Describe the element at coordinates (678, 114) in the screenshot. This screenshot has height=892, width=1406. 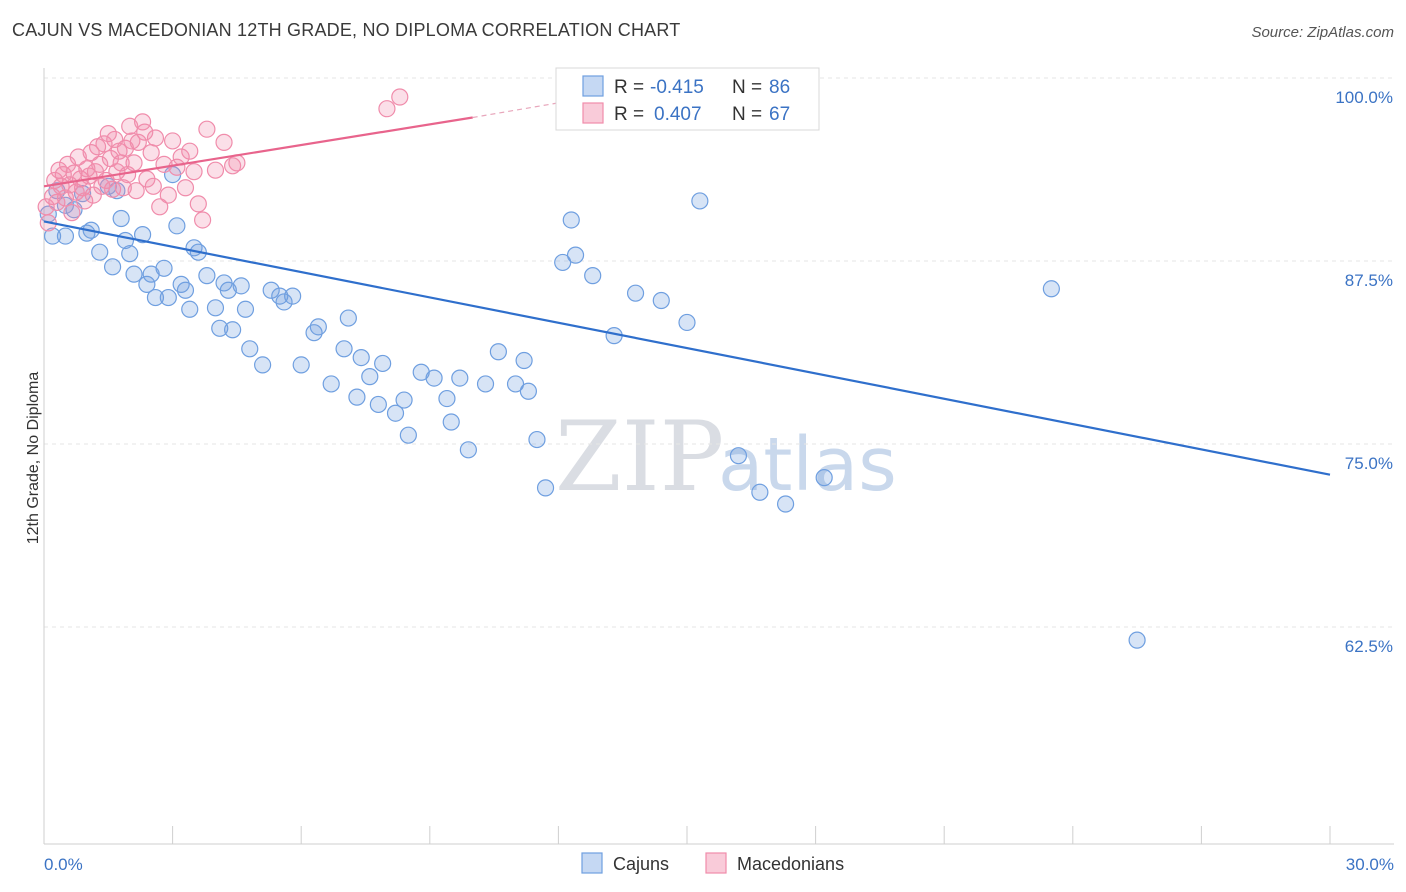
I see `legend-r-value-macedonian: 0.407` at that location.